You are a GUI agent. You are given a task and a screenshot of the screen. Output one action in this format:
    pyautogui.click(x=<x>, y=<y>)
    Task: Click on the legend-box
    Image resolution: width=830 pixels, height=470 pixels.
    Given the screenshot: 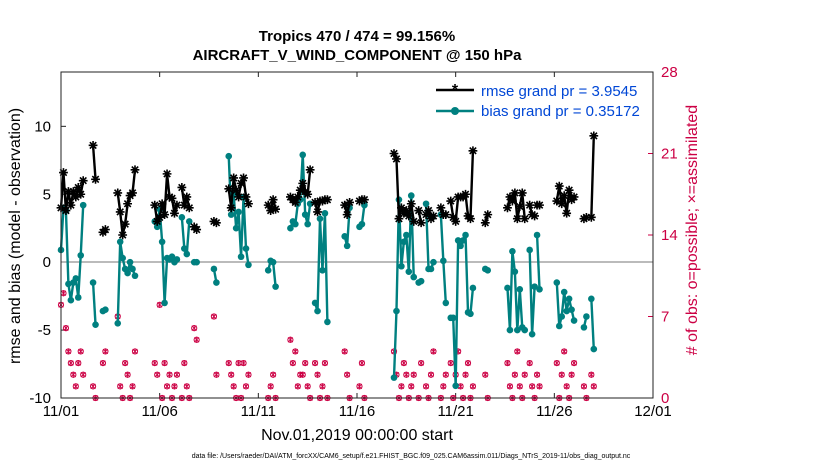 What is the action you would take?
    pyautogui.click(x=540, y=100)
    